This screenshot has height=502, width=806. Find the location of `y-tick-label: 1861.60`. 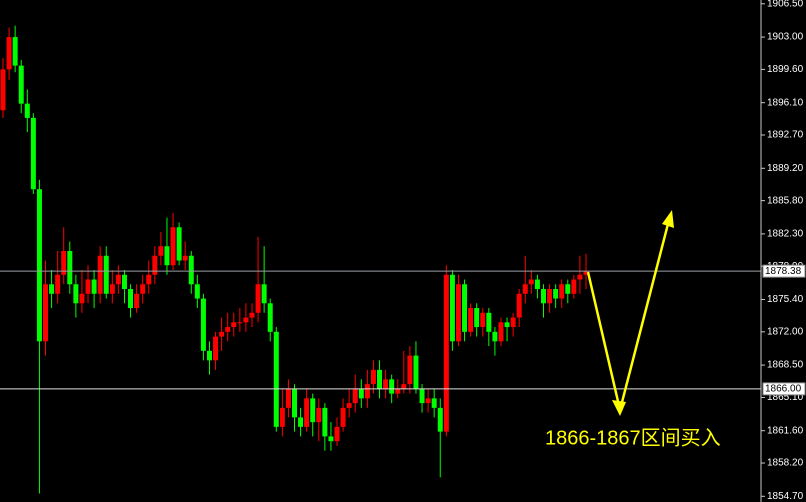

y-tick-label: 1861.60 is located at coordinates (785, 430).